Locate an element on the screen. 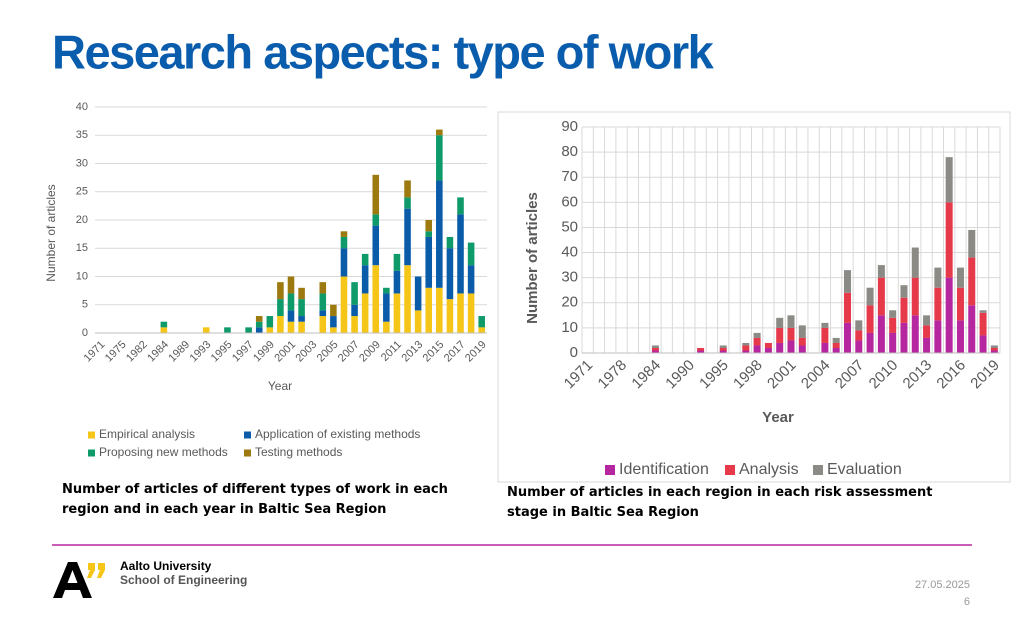 This screenshot has width=1024, height=640. caption: stage in Baltic Sea Region is located at coordinates (603, 512).